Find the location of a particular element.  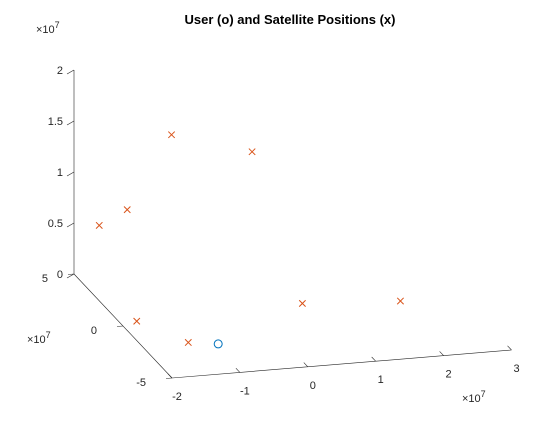

x-exponent-label: ×10⁷ is located at coordinates (474, 397).